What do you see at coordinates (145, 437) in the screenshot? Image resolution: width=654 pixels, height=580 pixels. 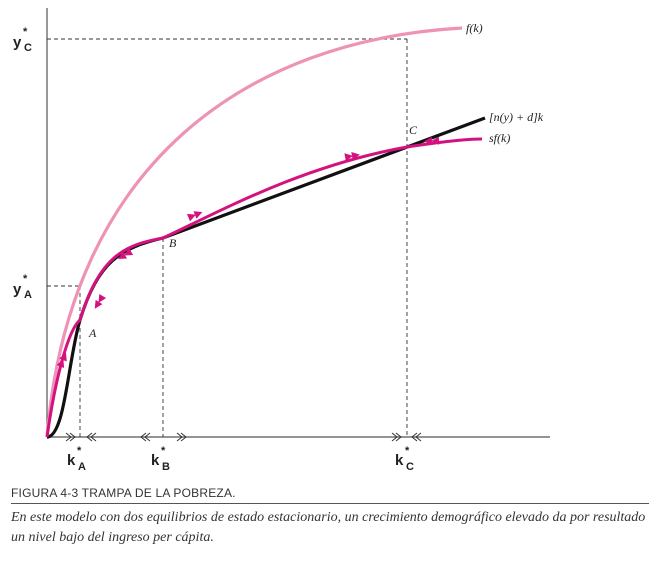 I see `chevron-left-b` at bounding box center [145, 437].